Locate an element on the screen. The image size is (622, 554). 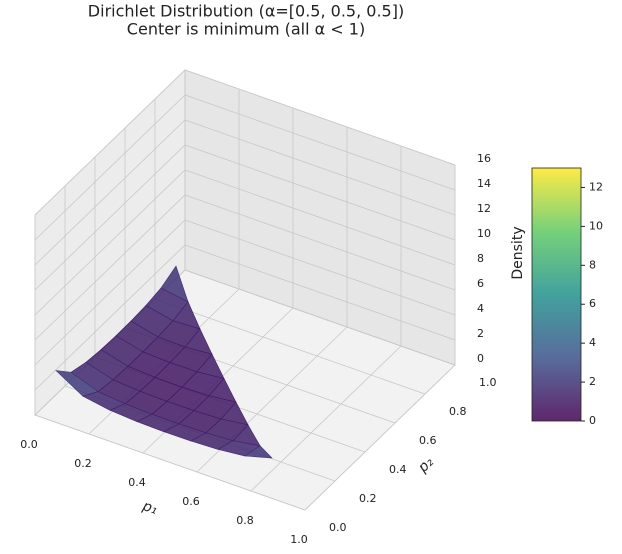
z-tick-label: 2 is located at coordinates (480, 333).